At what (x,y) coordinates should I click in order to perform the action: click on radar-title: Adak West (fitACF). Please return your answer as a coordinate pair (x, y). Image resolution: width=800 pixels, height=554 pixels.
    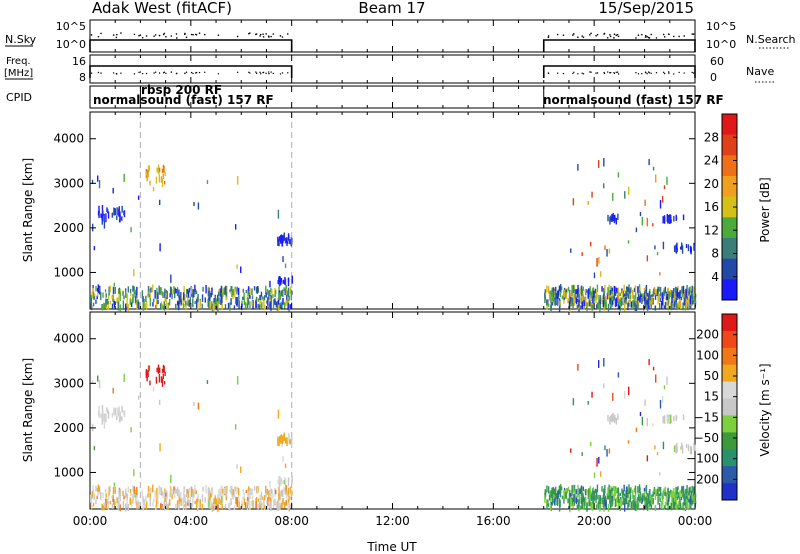
    Looking at the image, I should click on (162, 8).